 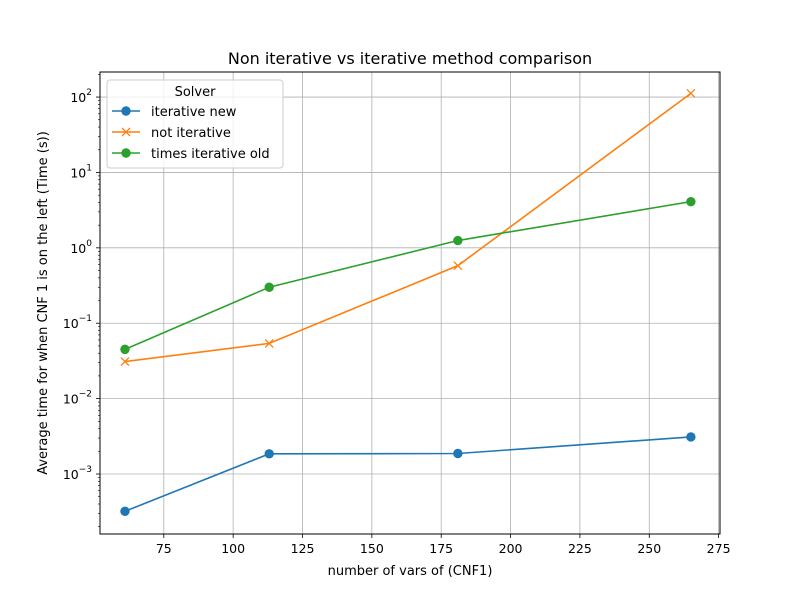 I want to click on y-axis: 10⁻³ 10⁻² 10⁻¹ 10⁰ 10¹ 10², so click(x=81, y=300).